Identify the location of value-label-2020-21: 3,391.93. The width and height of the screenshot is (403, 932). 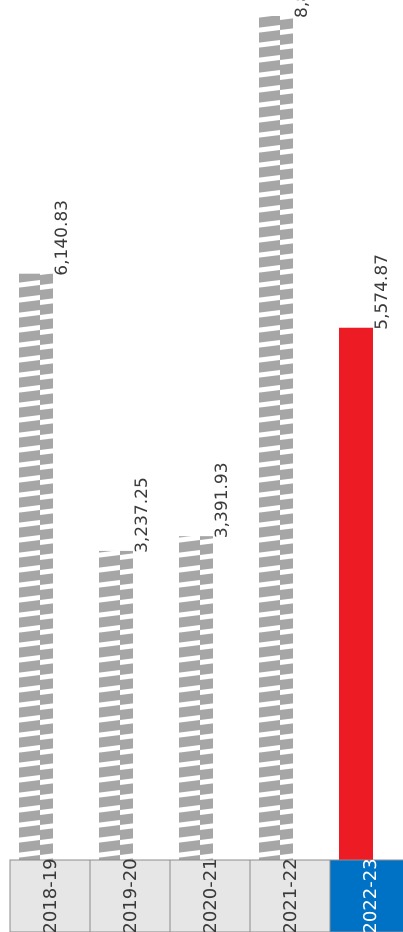
(222, 500).